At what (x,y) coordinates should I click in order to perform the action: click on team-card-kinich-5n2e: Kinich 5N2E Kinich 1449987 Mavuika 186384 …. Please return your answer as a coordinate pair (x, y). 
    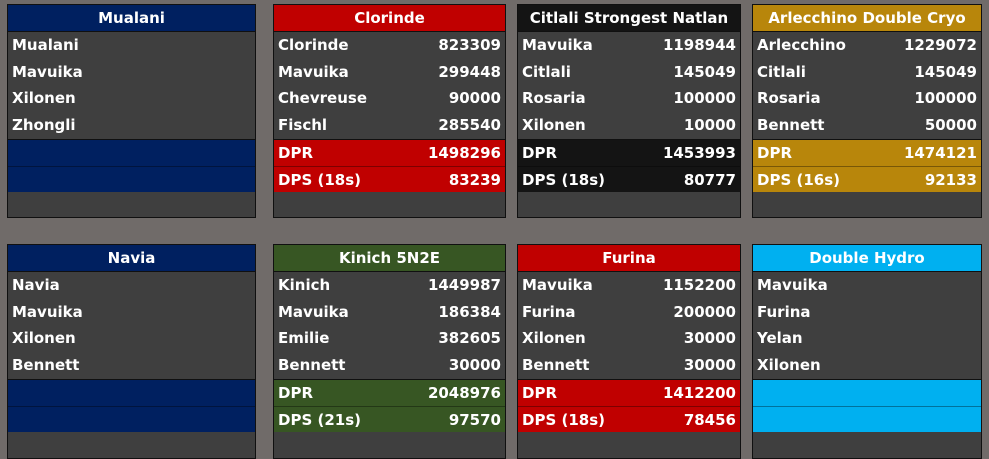
    Looking at the image, I should click on (389, 351).